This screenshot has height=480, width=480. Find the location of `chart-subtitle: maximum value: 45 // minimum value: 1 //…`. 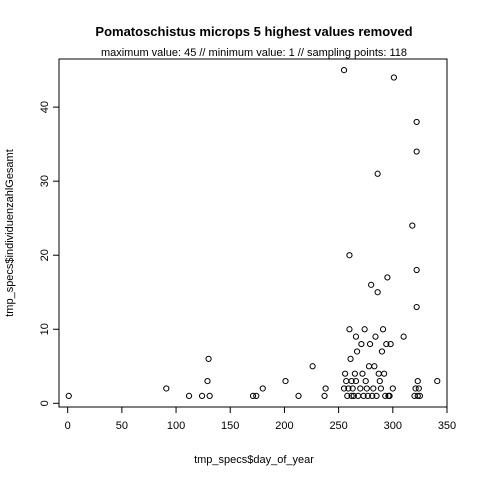

chart-subtitle: maximum value: 45 // minimum value: 1 //… is located at coordinates (254, 53).